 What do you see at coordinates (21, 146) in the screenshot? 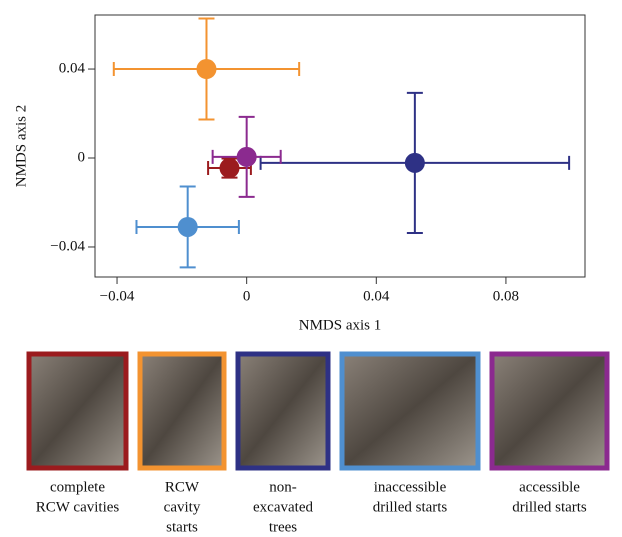
I see `y-axis-label: NMDS axis 2` at bounding box center [21, 146].